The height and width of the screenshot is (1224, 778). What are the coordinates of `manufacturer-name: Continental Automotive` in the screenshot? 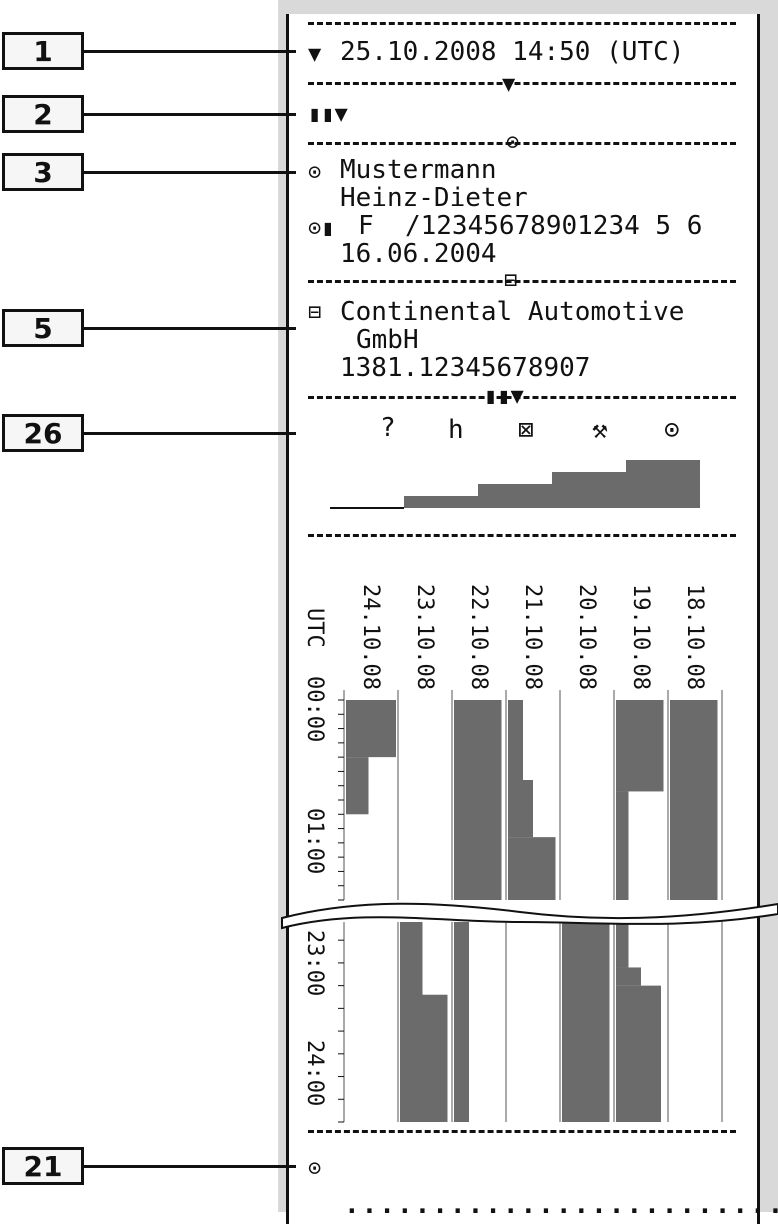 It's located at (512, 312).